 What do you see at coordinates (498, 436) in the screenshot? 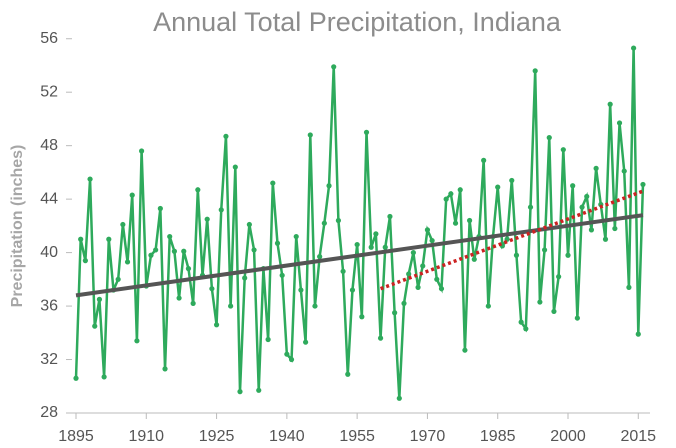
I see `x-tick-label: 1985` at bounding box center [498, 436].